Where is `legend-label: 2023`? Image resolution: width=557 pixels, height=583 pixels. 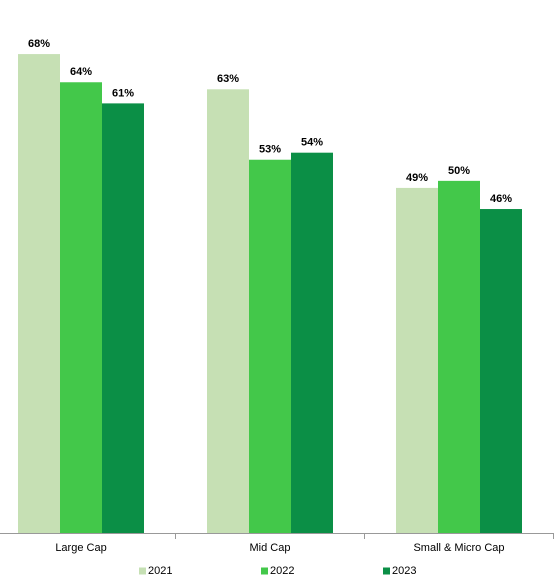
legend-label: 2023 is located at coordinates (404, 571).